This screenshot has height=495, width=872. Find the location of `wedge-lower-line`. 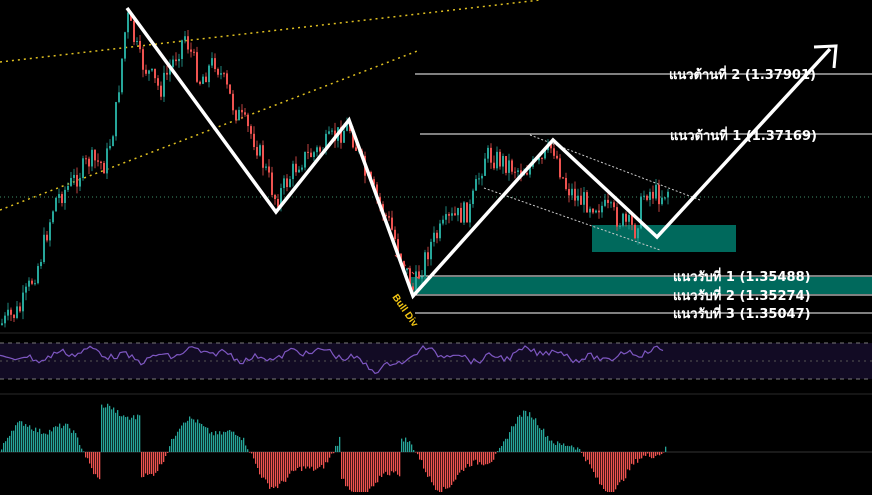

wedge-lower-line is located at coordinates (572, 219).